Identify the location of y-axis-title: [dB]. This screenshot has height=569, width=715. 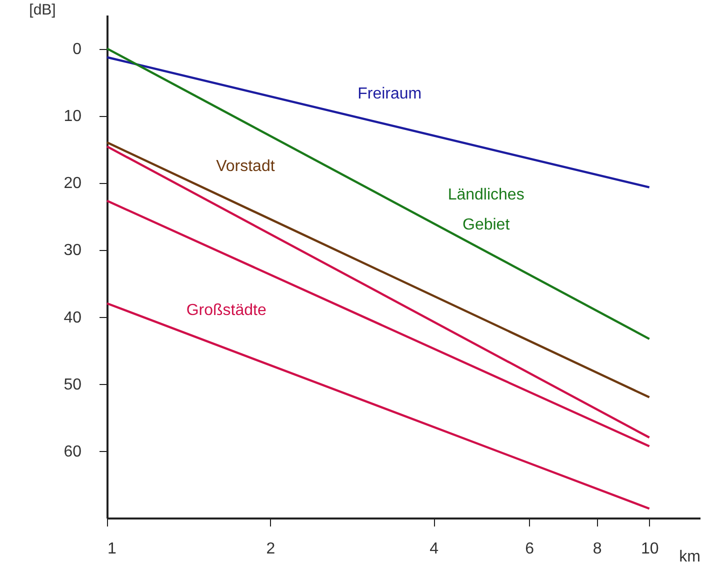
(42, 10).